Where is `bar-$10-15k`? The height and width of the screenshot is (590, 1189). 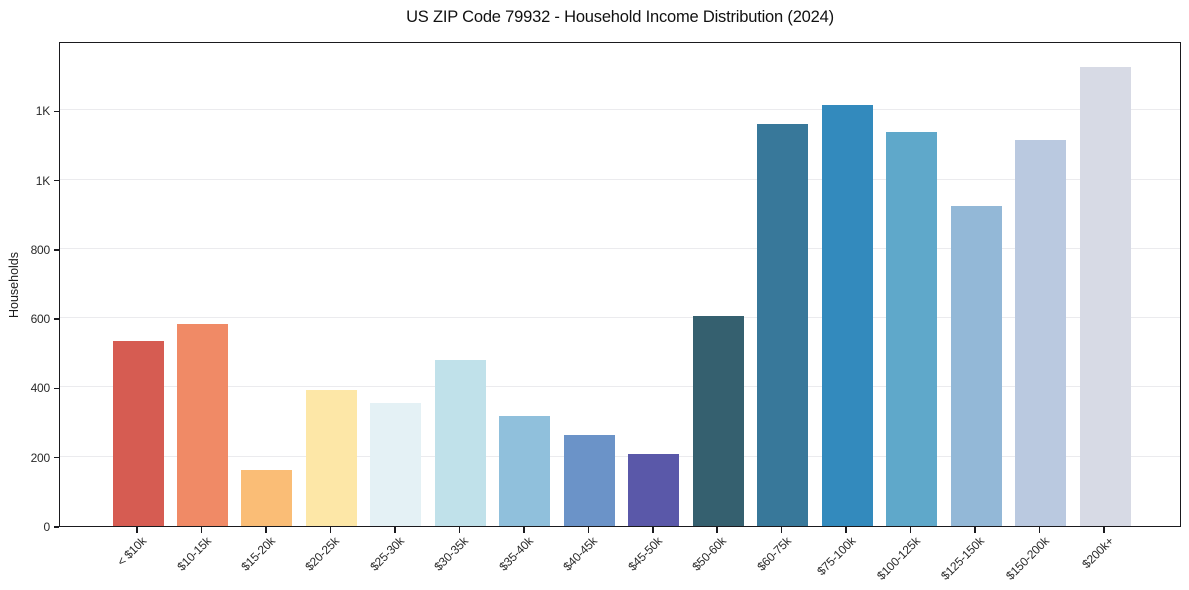
bar-$10-15k is located at coordinates (202, 425).